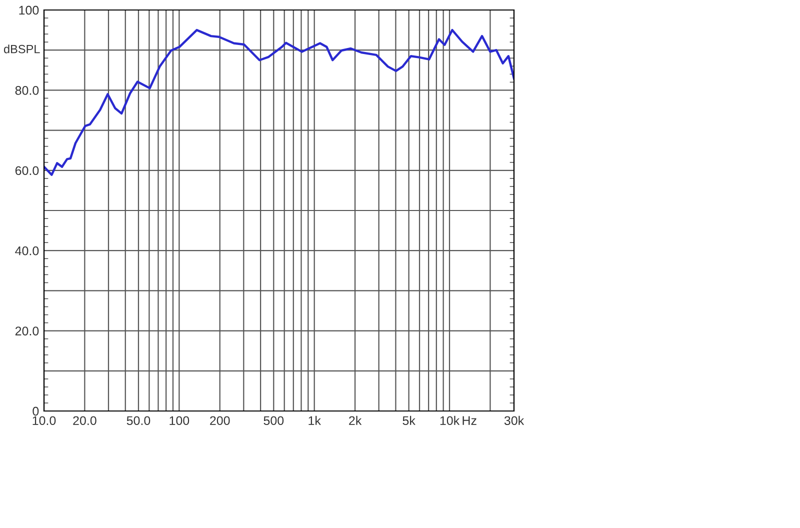 The image size is (800, 528). Describe the element at coordinates (84, 421) in the screenshot. I see `x-tick-label: 20.0` at that location.